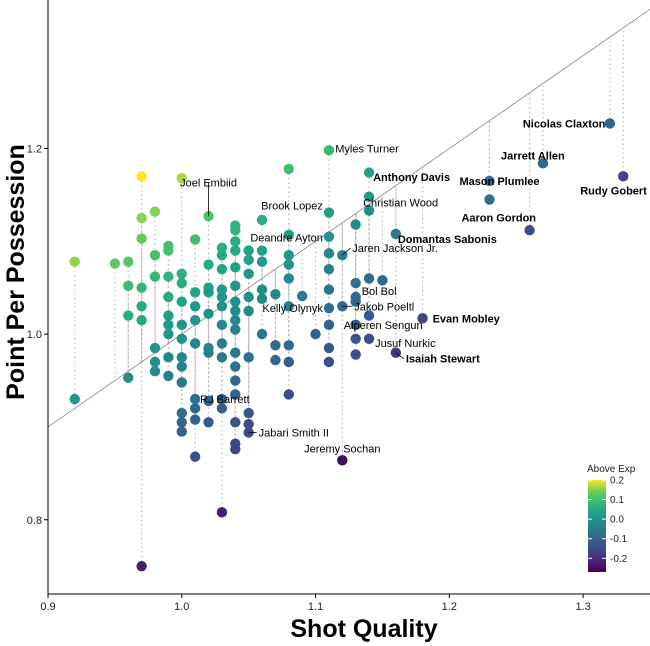  Describe the element at coordinates (342, 449) in the screenshot. I see `point-label: Jeremy Sochan` at that location.